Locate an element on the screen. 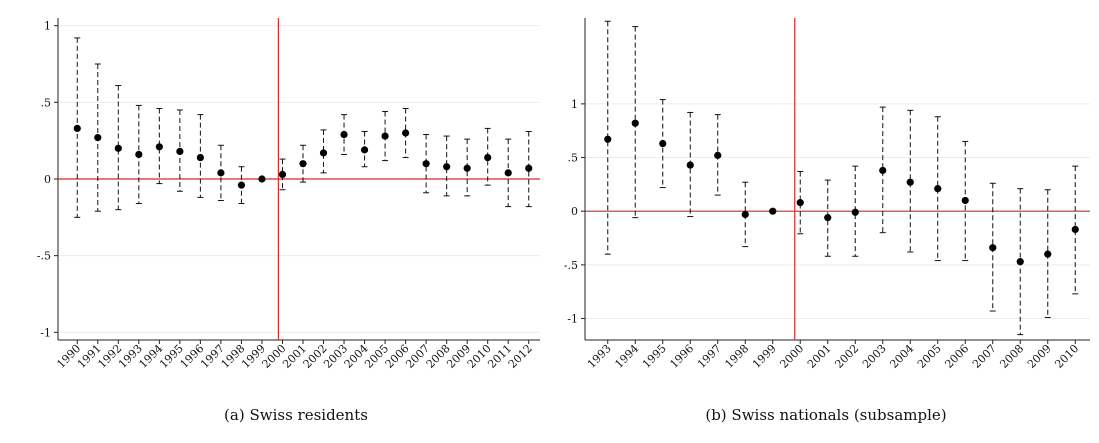  x-tick-label: 2008 is located at coordinates (1011, 356).